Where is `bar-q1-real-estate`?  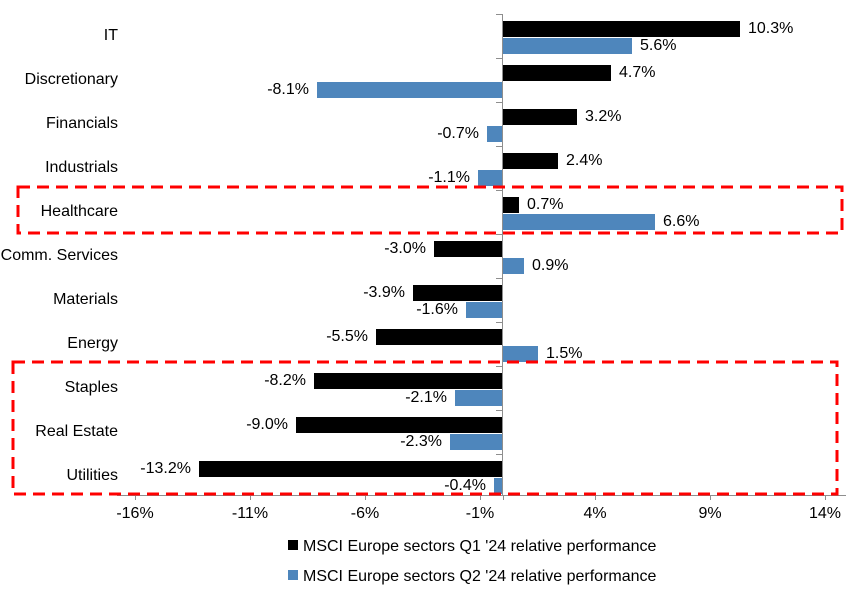
bar-q1-real-estate is located at coordinates (399, 425).